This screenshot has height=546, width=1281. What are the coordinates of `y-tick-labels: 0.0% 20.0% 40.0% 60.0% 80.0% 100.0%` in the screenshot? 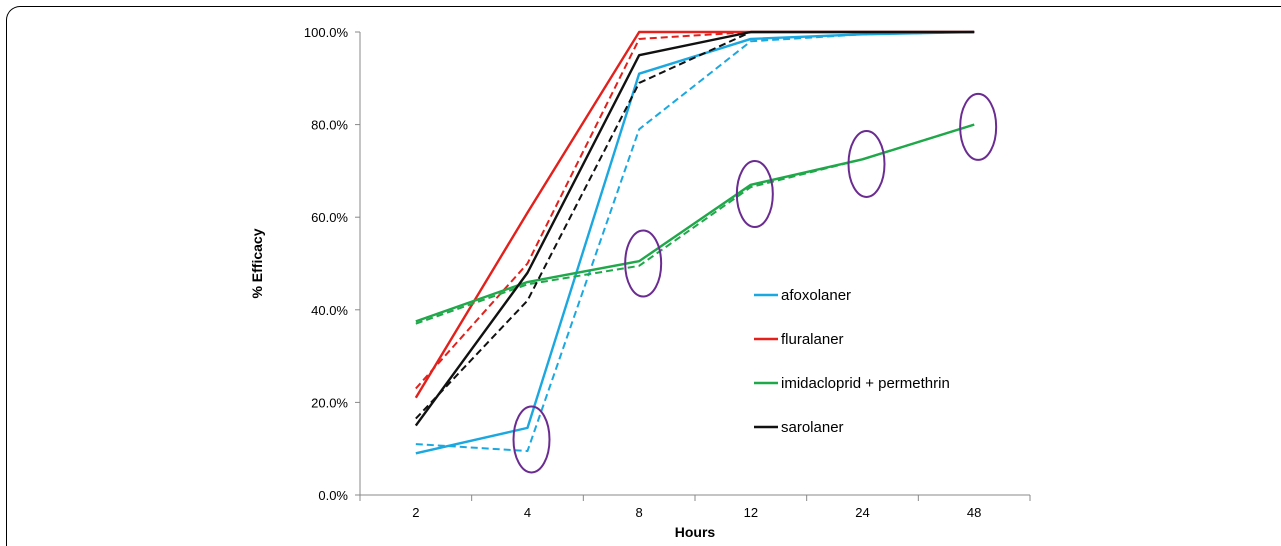 It's located at (332, 264).